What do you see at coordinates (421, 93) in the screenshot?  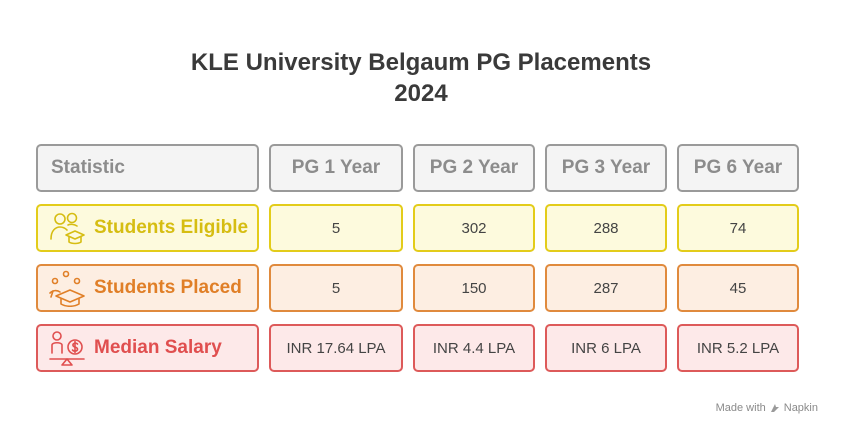 I see `title-line-2: 2024` at bounding box center [421, 93].